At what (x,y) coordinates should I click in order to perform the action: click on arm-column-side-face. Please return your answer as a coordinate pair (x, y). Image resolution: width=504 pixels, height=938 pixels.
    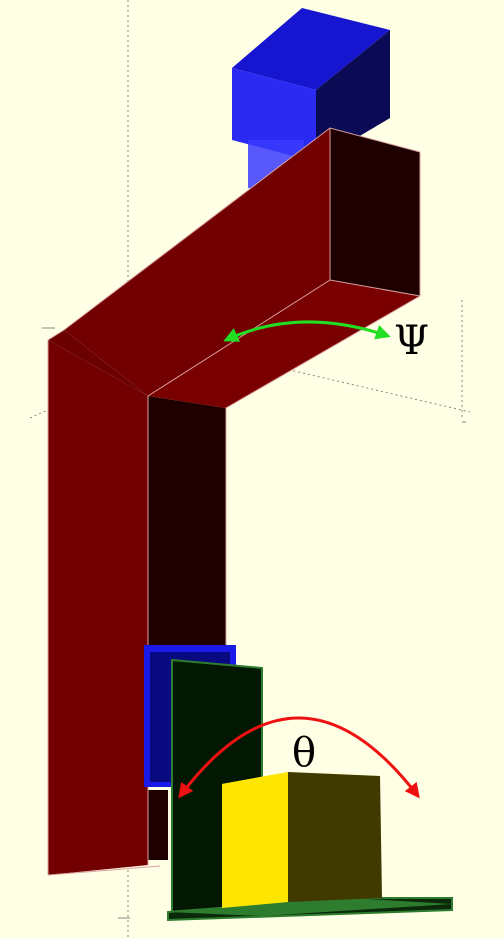
    Looking at the image, I should click on (98, 363).